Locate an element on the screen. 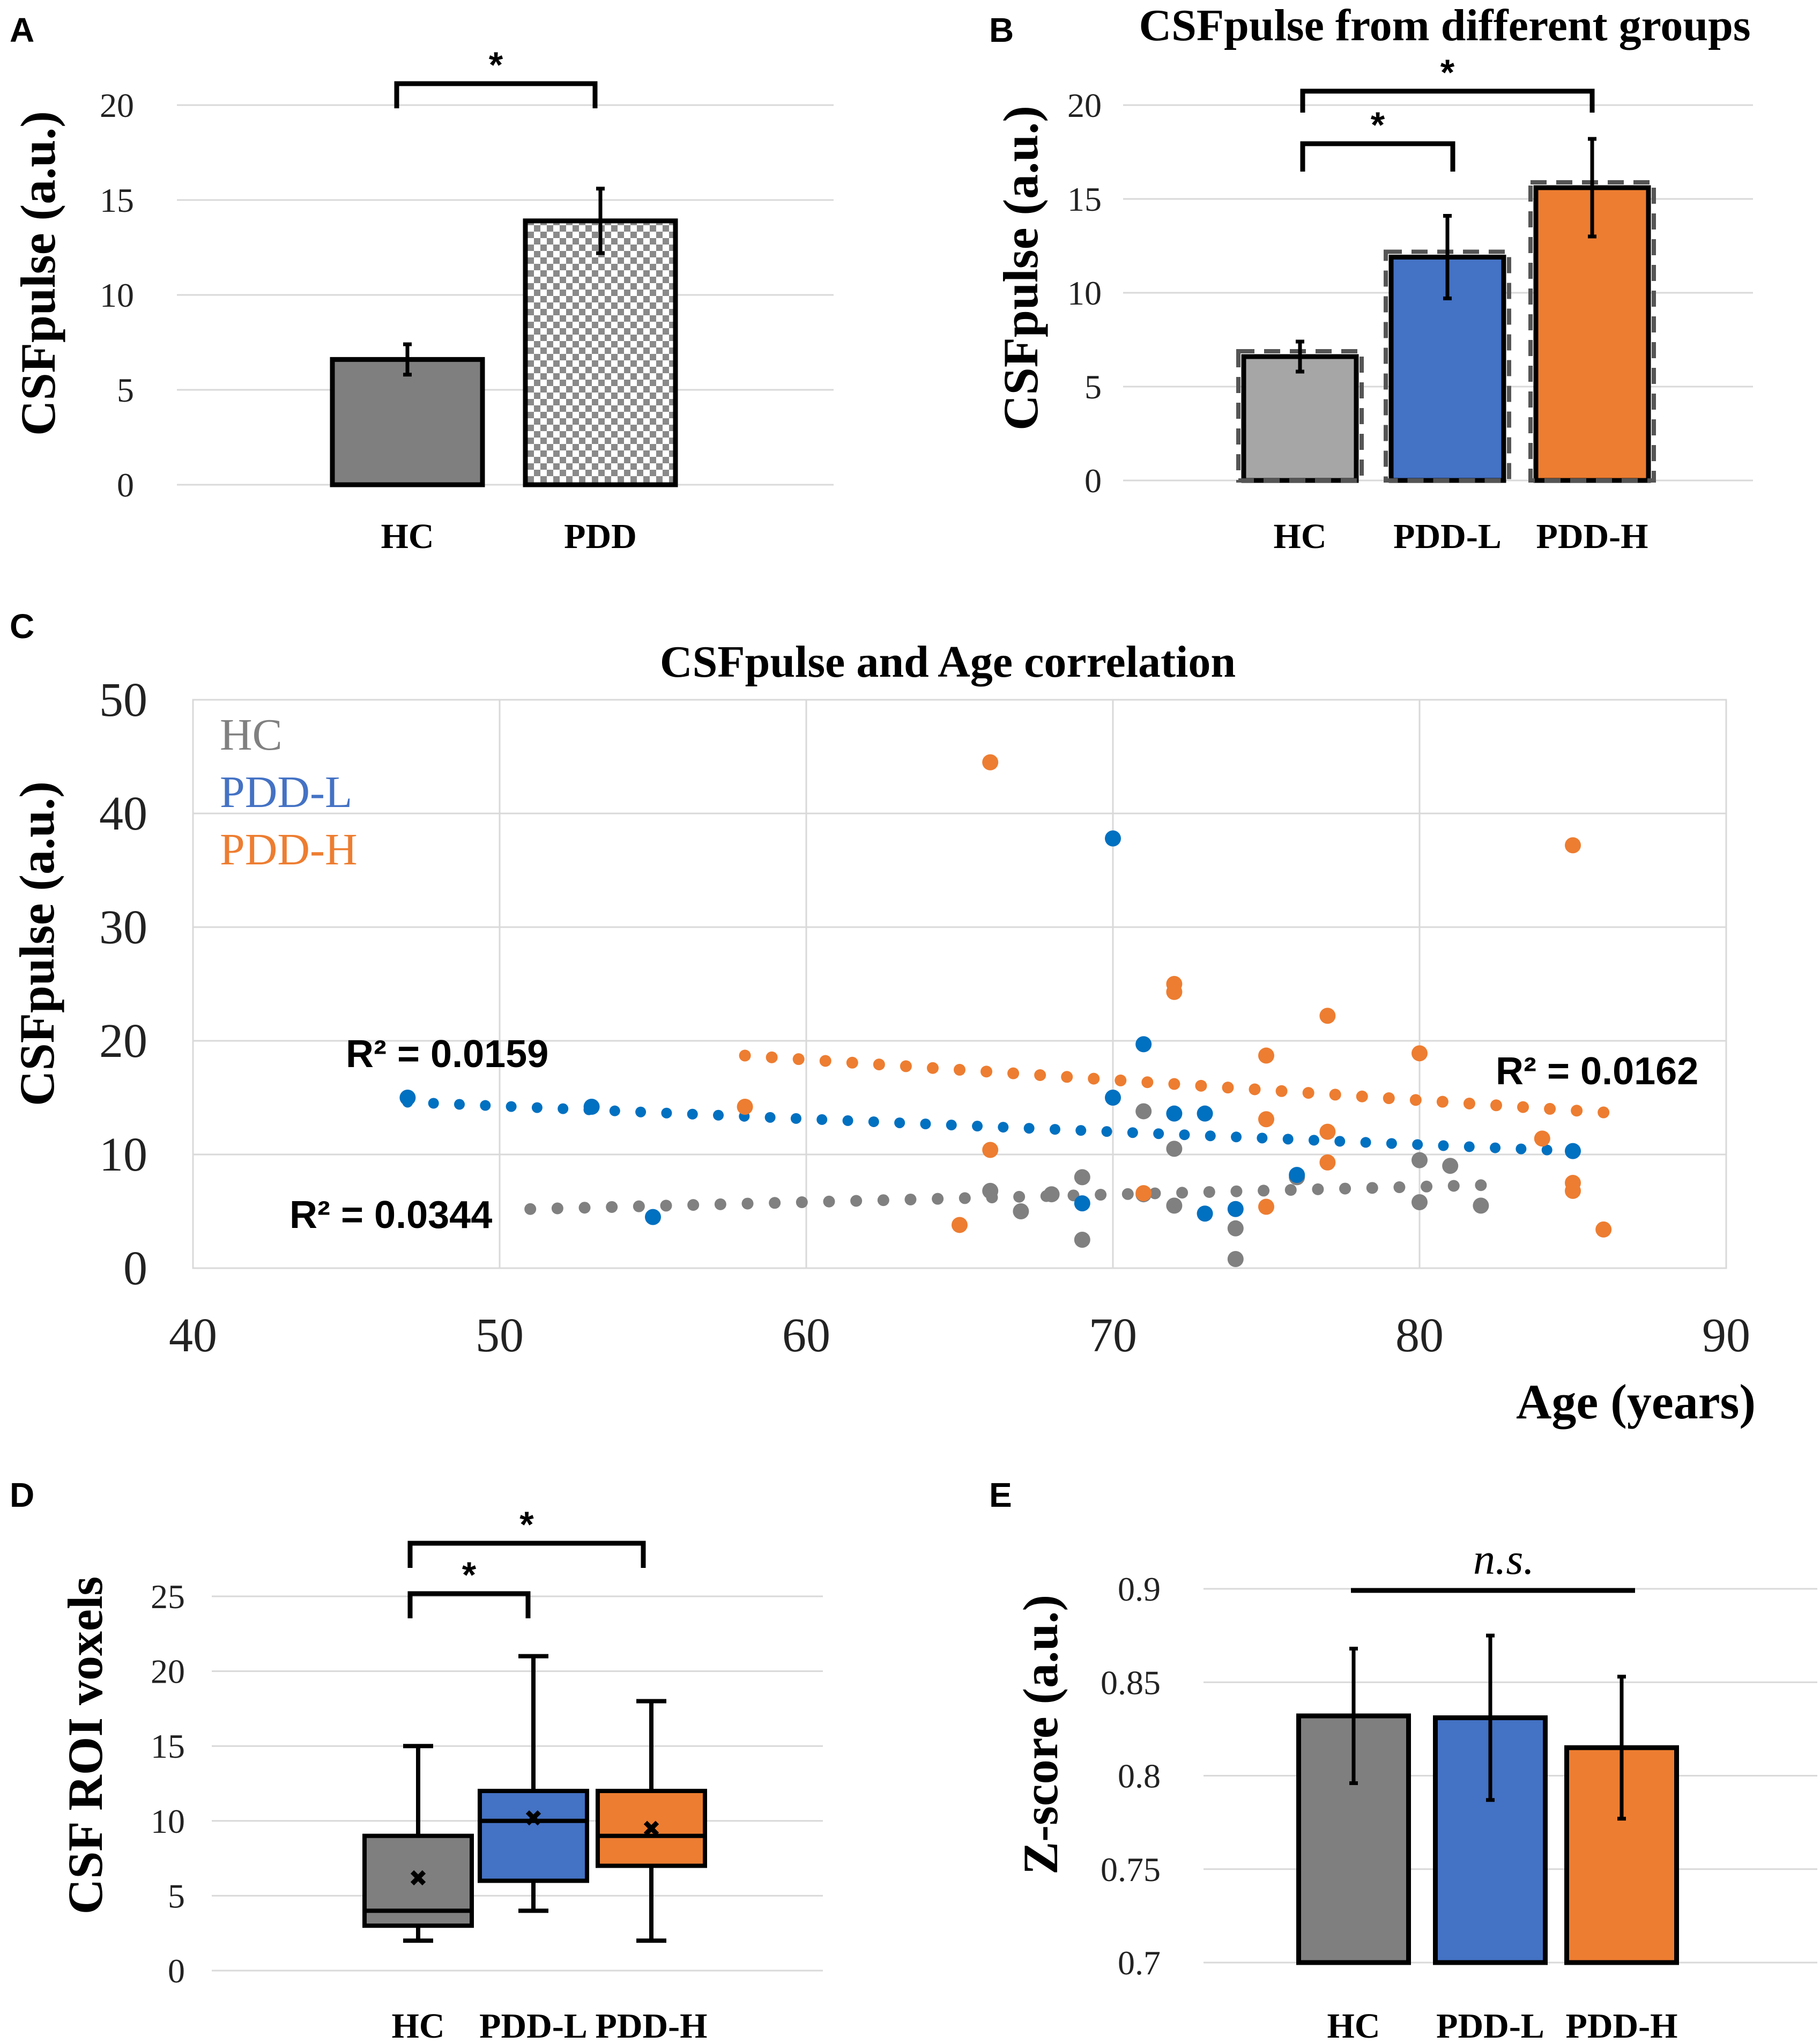 This screenshot has height=2043, width=1820. panelB-significance-bracket is located at coordinates (1377, 156).